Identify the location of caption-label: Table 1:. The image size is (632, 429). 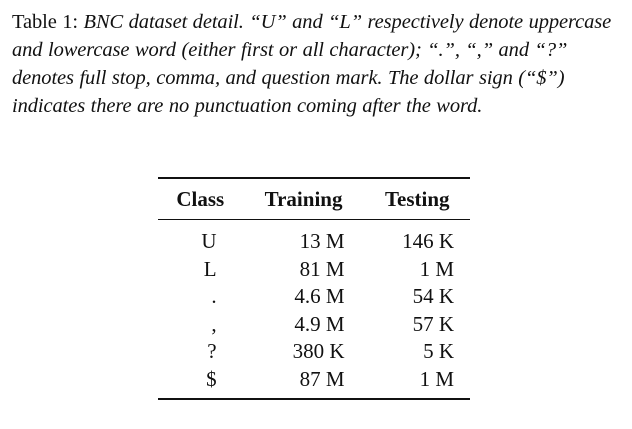
(45, 22).